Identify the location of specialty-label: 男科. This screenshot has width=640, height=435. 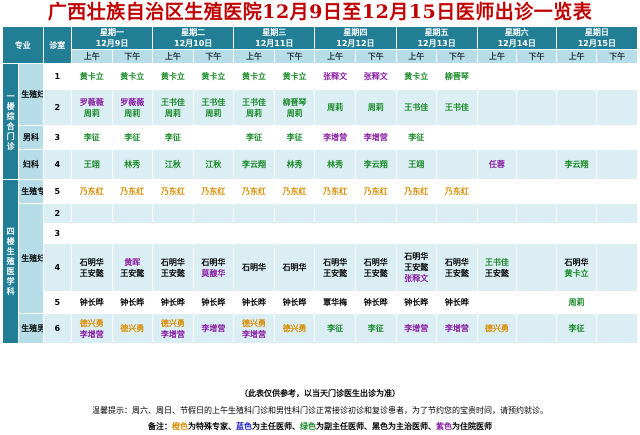
(31, 137).